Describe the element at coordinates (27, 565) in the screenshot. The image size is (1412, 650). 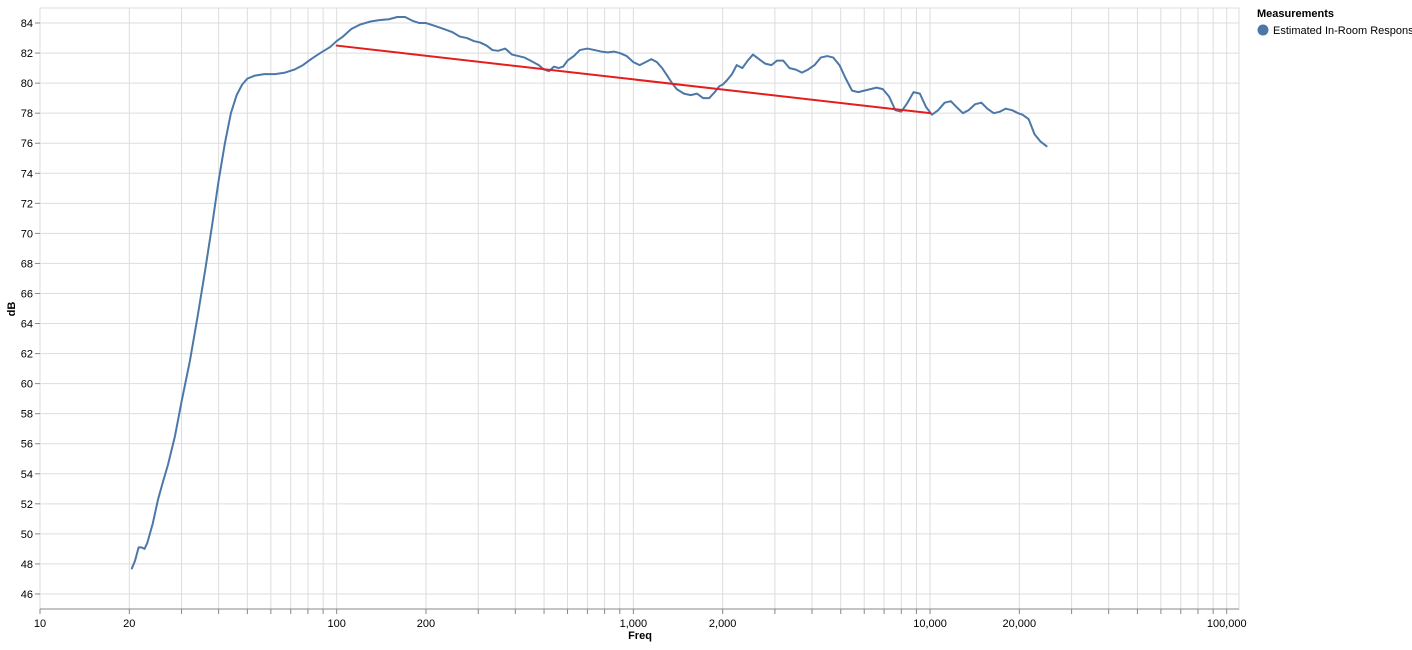
I see `y-tick-label: 48` at that location.